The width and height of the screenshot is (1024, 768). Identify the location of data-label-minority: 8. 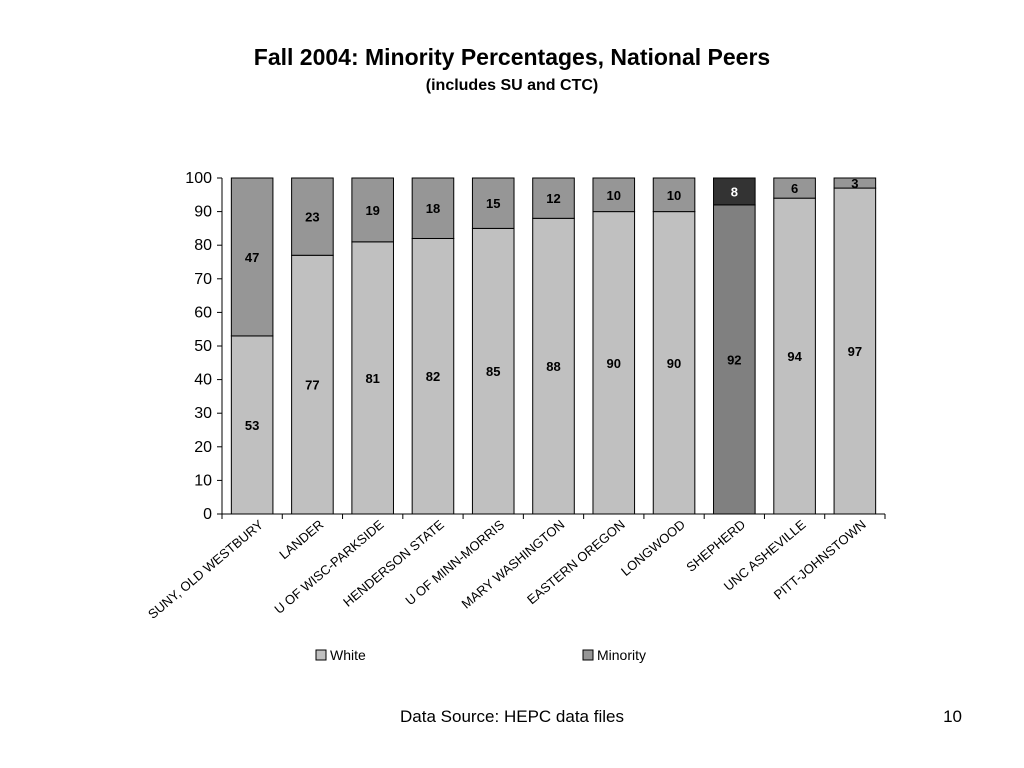
(734, 191).